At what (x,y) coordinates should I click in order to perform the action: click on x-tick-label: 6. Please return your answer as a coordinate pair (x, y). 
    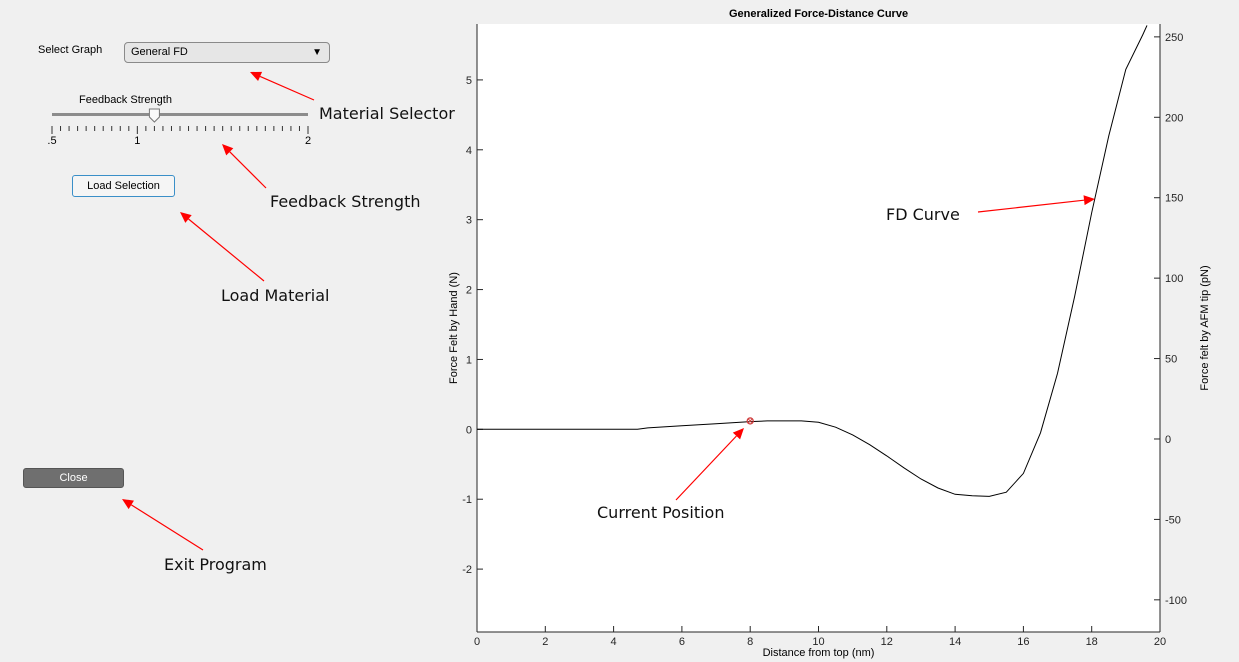
    Looking at the image, I should click on (682, 642).